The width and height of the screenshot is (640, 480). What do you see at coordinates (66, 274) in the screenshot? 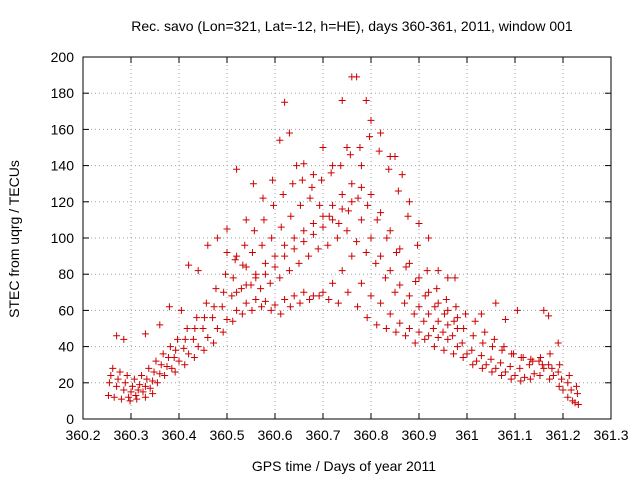
I see `y-tick-label: 80` at bounding box center [66, 274].